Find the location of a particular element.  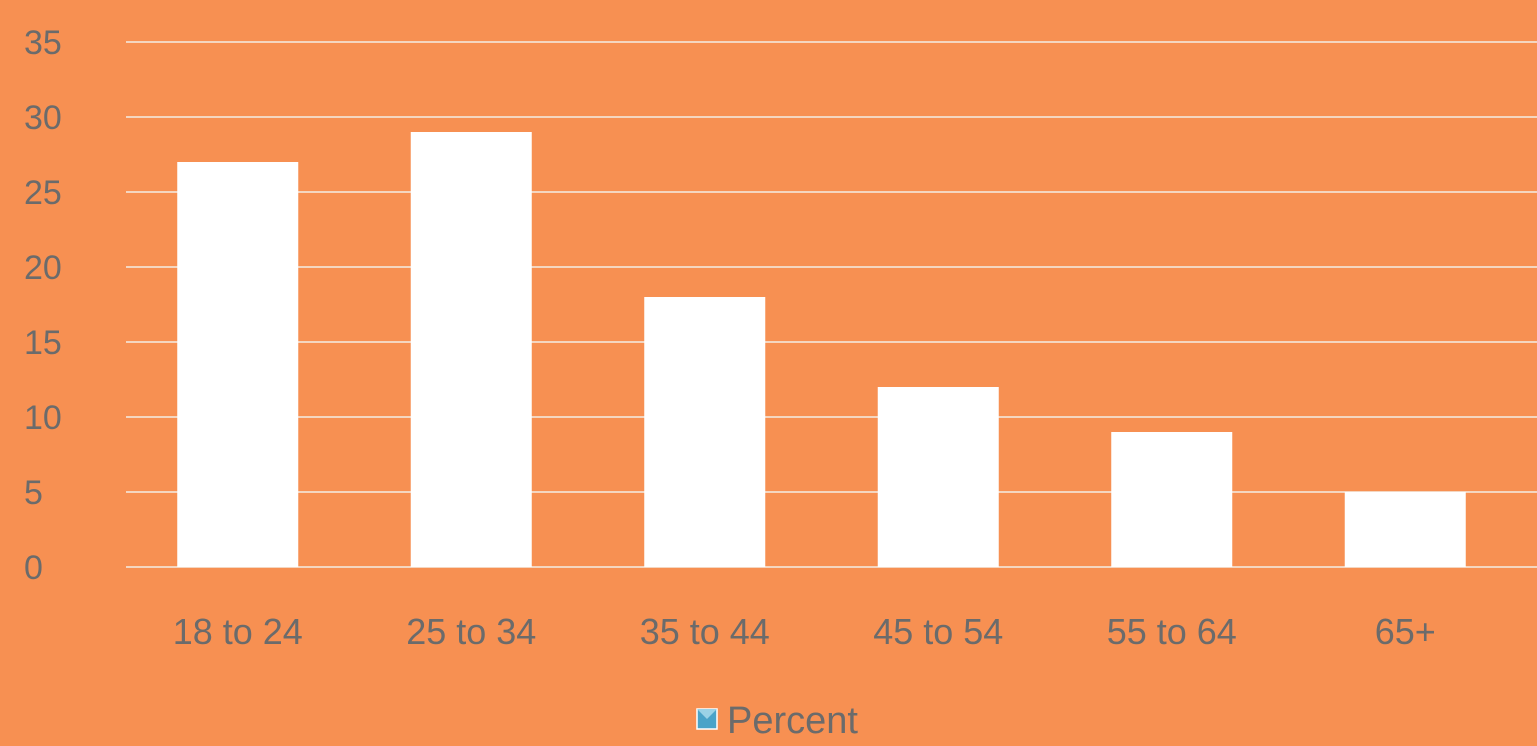

y-tick-label: 10 is located at coordinates (43, 418).